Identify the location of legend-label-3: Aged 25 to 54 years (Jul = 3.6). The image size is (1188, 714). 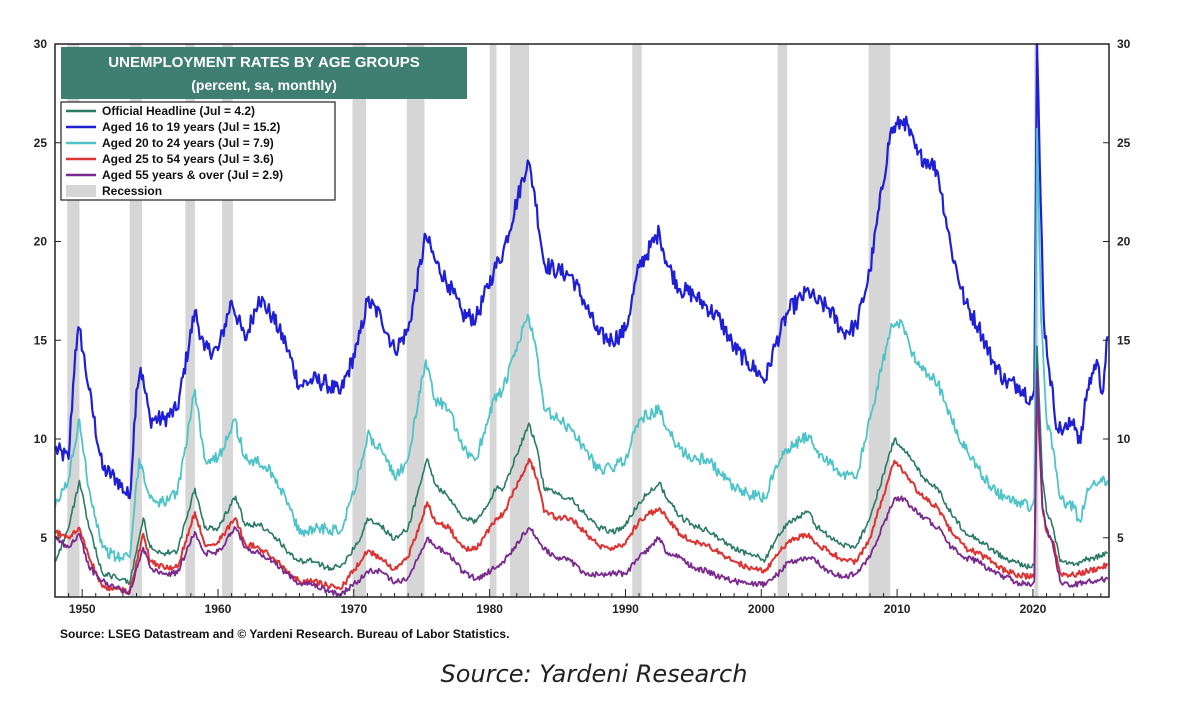
(188, 159).